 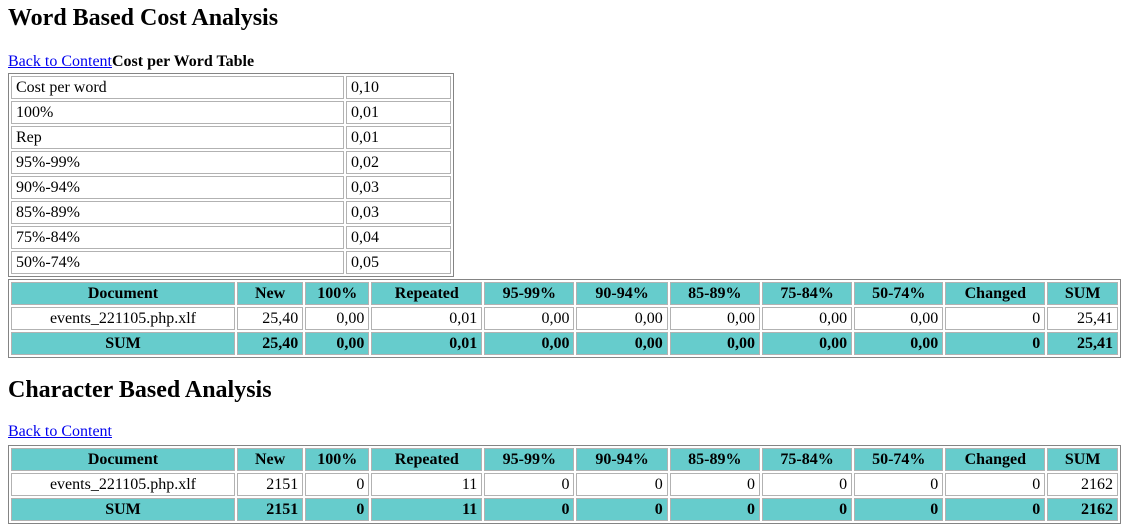 I want to click on cost-row-value: 0,04, so click(x=398, y=237).